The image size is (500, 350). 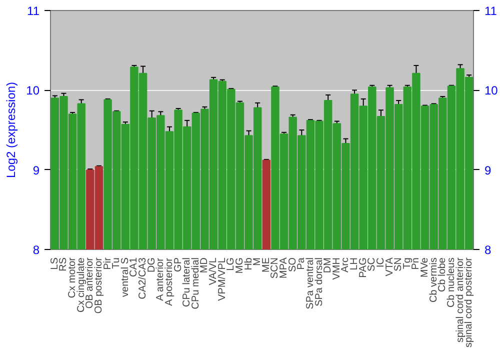 I want to click on x-tick-label: Hb, so click(x=248, y=263).